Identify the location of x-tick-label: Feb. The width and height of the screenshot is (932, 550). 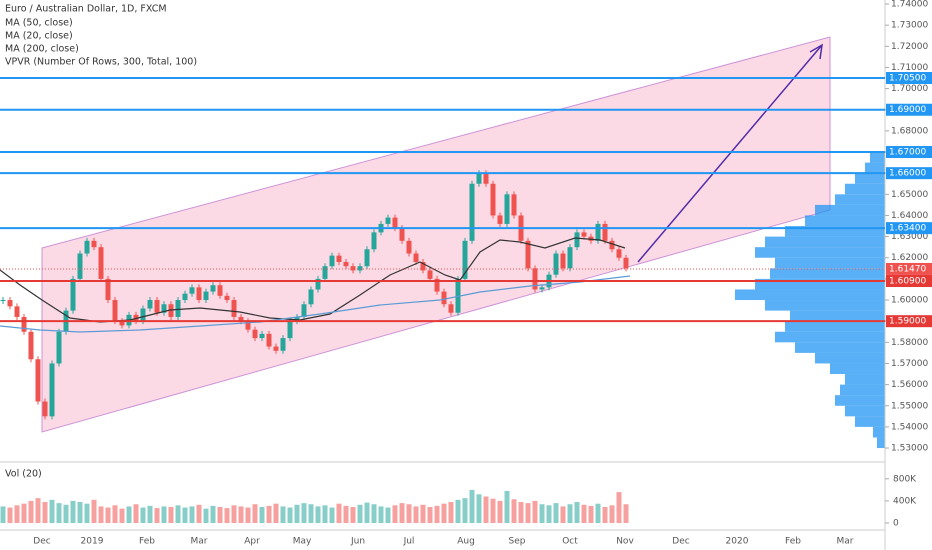
(793, 542).